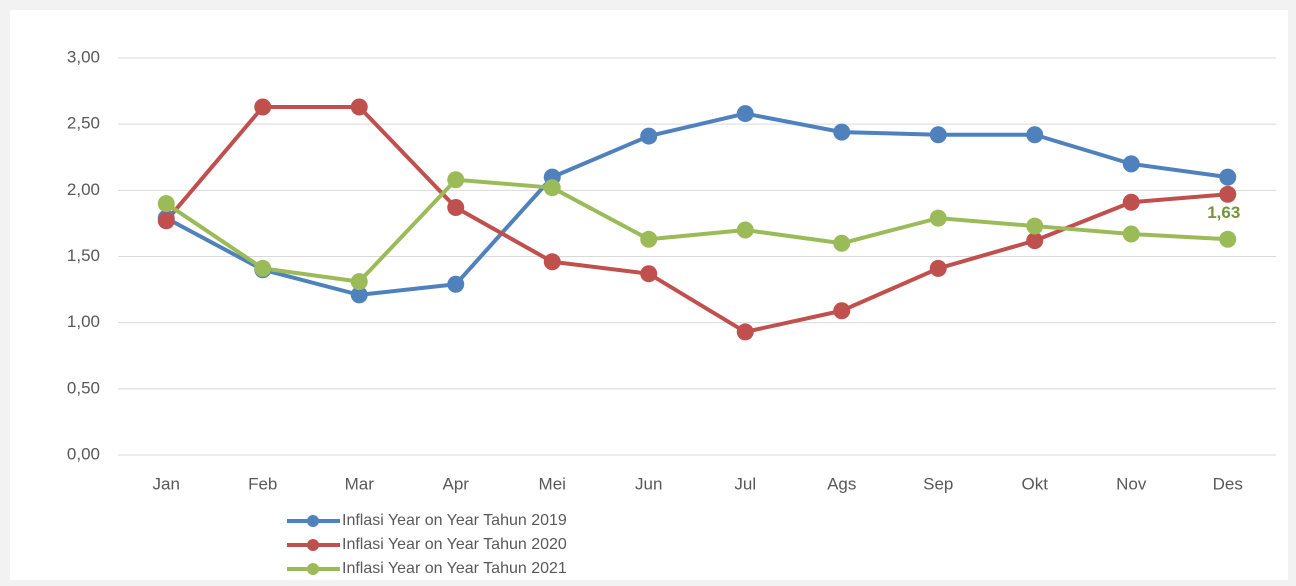 This screenshot has height=586, width=1296. Describe the element at coordinates (83, 56) in the screenshot. I see `y-tick-label: 3,00` at that location.